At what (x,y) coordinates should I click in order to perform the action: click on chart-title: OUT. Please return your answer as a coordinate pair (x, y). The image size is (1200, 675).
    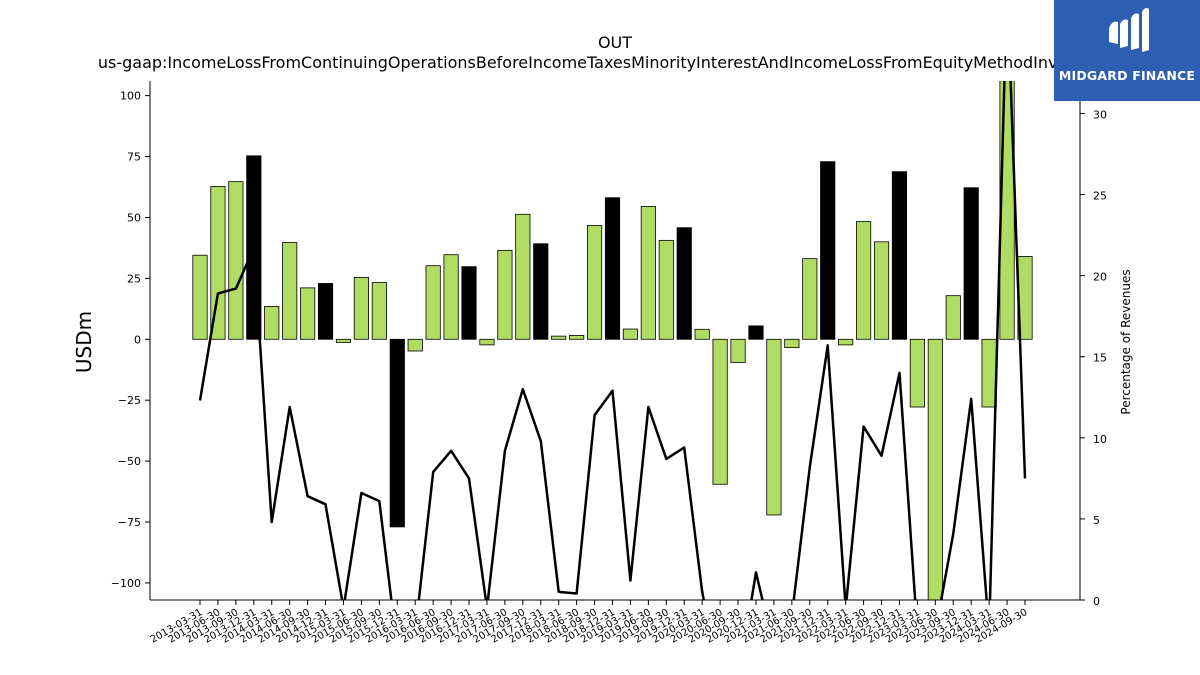
    Looking at the image, I should click on (615, 42).